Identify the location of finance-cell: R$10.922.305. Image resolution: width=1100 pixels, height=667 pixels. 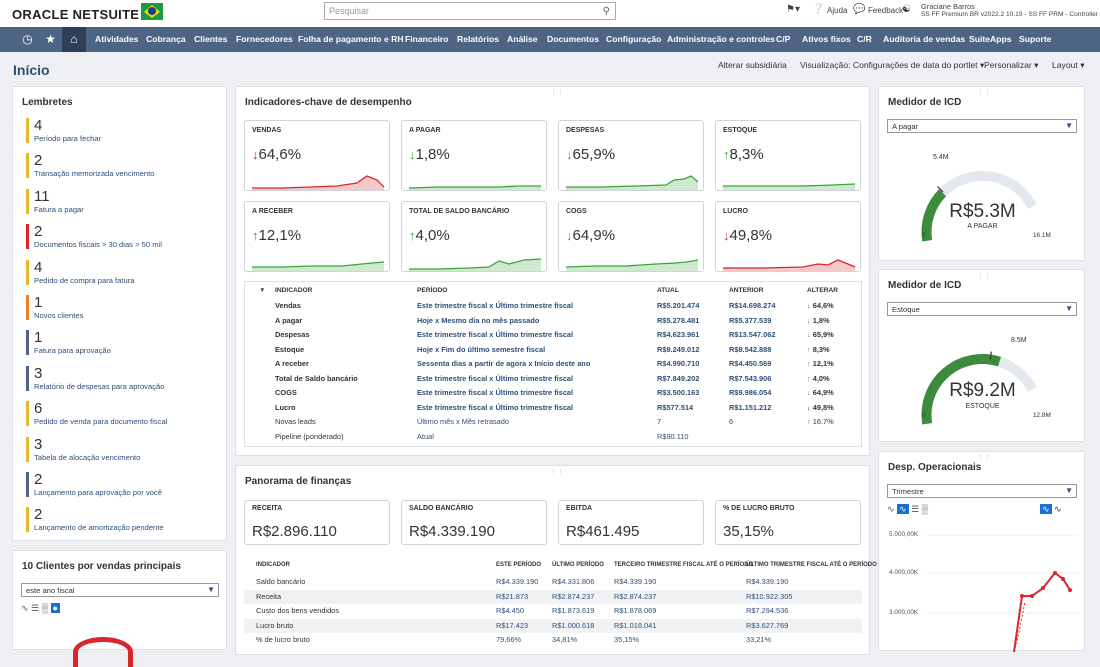
(769, 596).